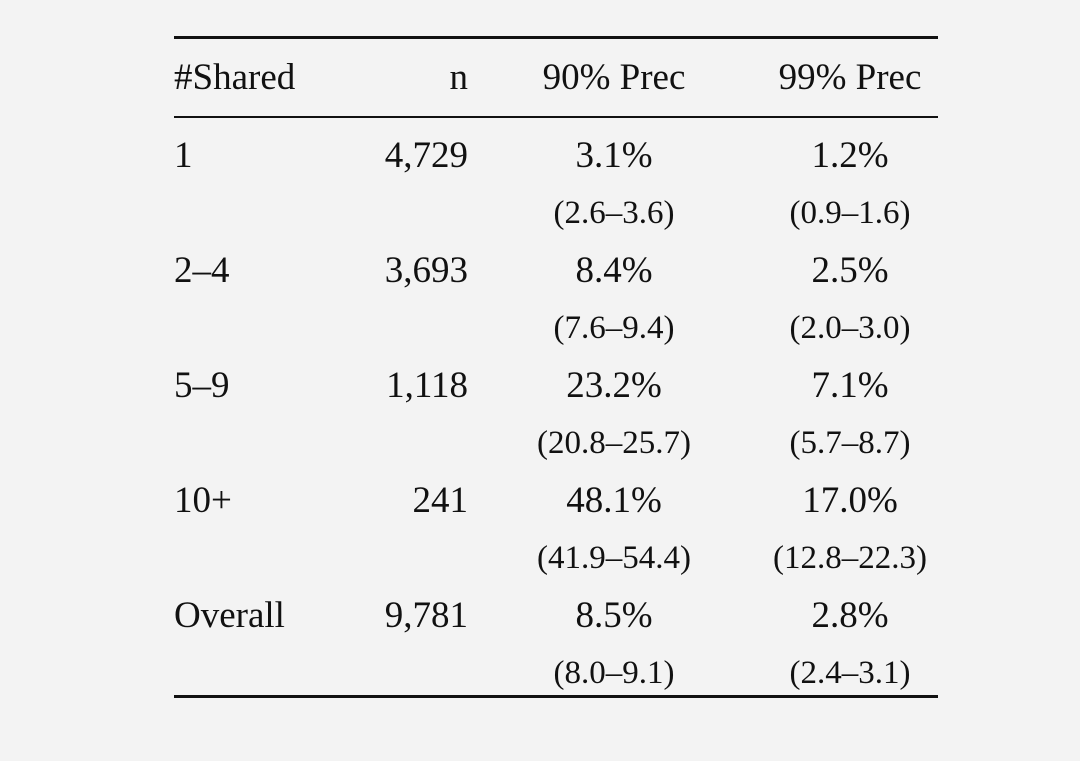  Describe the element at coordinates (556, 37) in the screenshot. I see `top-rule` at that location.